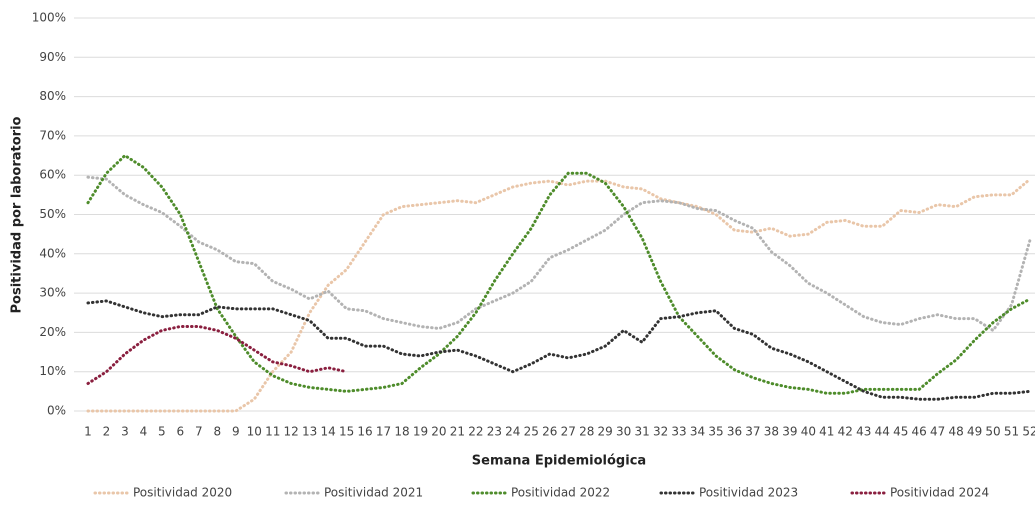 This screenshot has width=1035, height=506. What do you see at coordinates (144, 432) in the screenshot?
I see `x-tick-label: 4` at bounding box center [144, 432].